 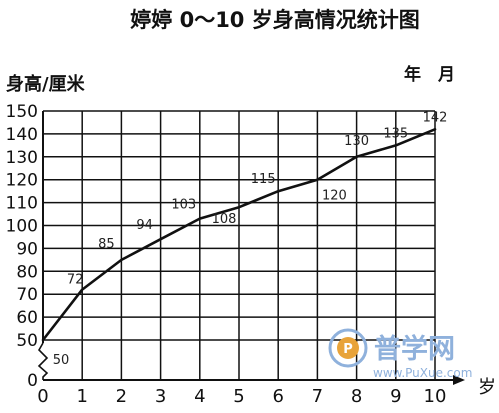 What do you see at coordinates (334, 196) in the screenshot?
I see `data-label: 120` at bounding box center [334, 196].